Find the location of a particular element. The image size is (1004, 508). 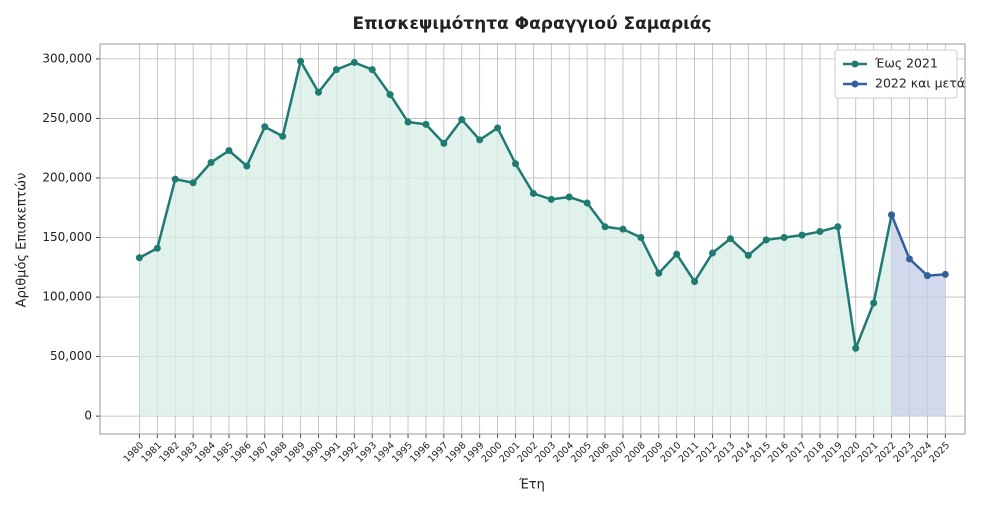

y-tick-label: 200,000 is located at coordinates (67, 177).